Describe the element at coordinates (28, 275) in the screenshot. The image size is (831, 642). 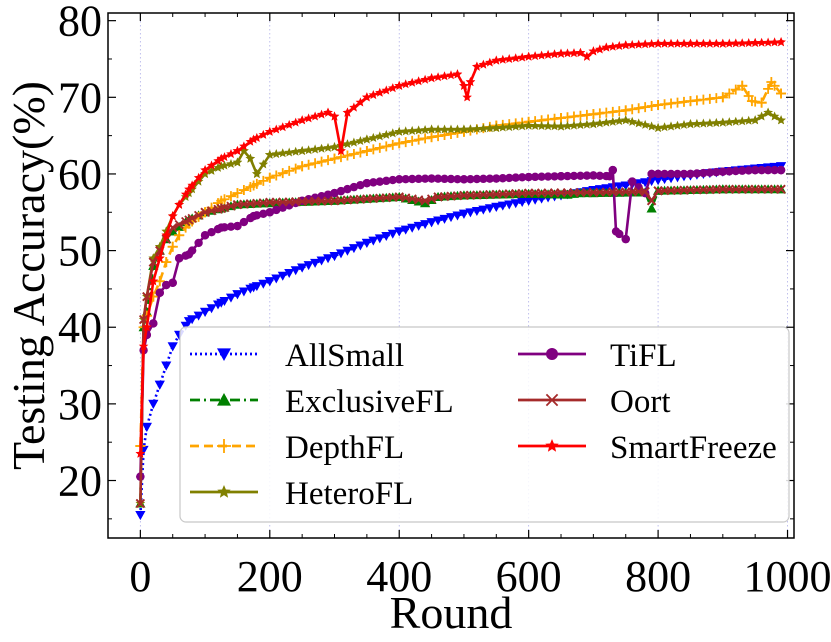
I see `y-axis-label: Testing Accuracy(%)` at that location.